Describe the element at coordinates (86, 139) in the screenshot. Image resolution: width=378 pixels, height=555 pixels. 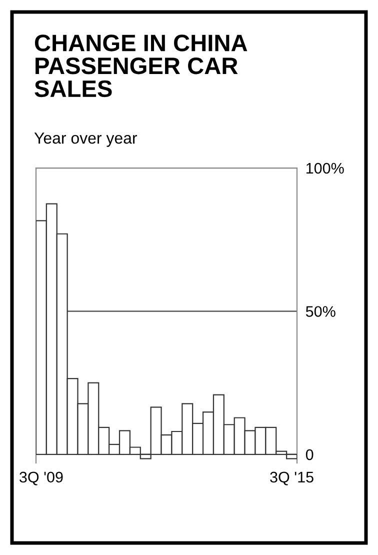
I see `chart-subtitle: Year over year` at that location.